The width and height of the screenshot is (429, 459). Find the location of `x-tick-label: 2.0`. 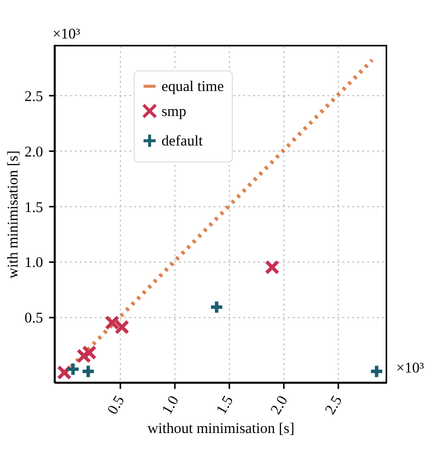

x-tick-label: 2.0 is located at coordinates (280, 405).